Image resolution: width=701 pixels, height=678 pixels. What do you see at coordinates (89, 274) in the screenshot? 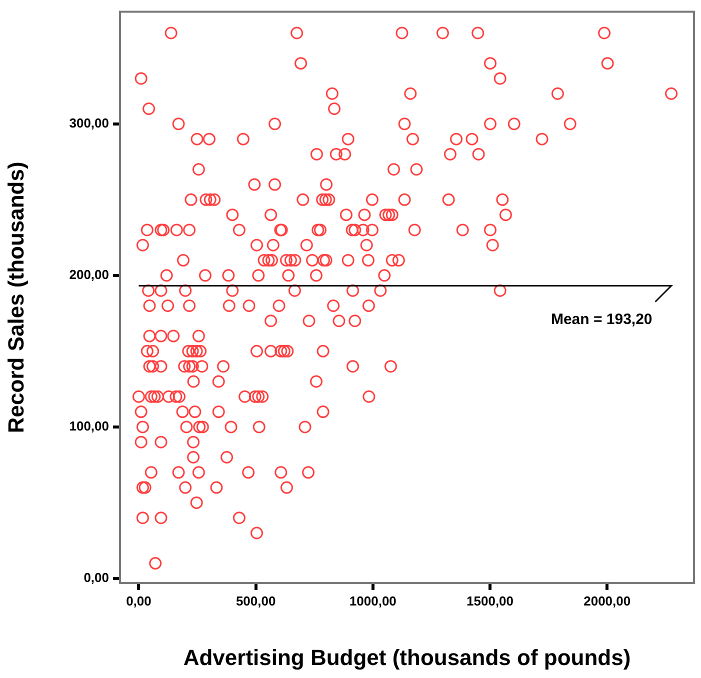
I see `y-tick-label: 200,00` at bounding box center [89, 274].